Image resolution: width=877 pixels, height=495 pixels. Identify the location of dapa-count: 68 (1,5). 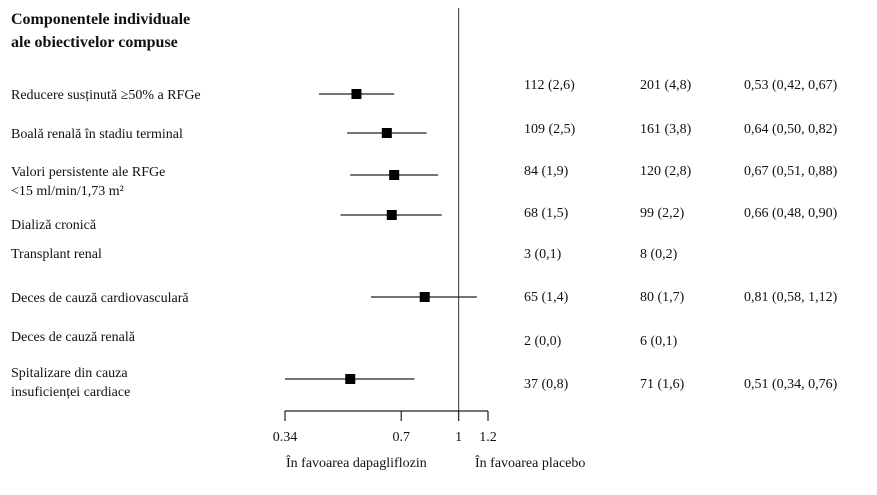
(546, 213).